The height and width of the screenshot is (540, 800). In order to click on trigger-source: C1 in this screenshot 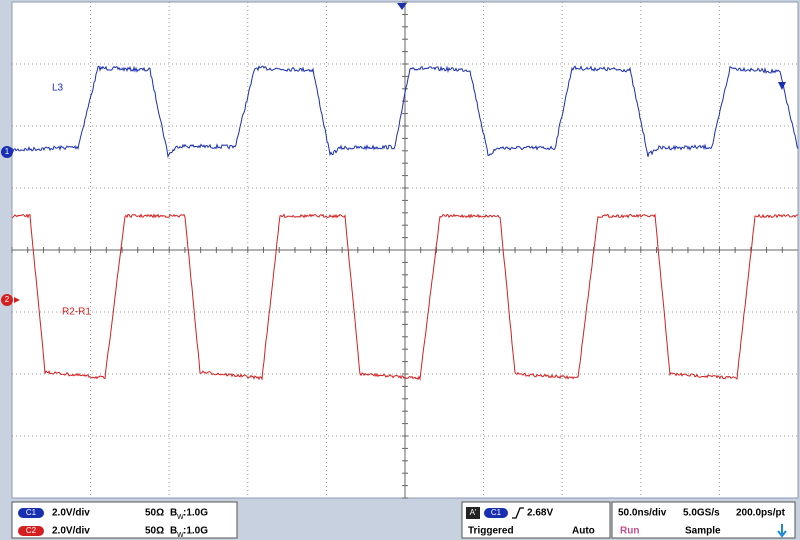, I will do `click(496, 512)`.